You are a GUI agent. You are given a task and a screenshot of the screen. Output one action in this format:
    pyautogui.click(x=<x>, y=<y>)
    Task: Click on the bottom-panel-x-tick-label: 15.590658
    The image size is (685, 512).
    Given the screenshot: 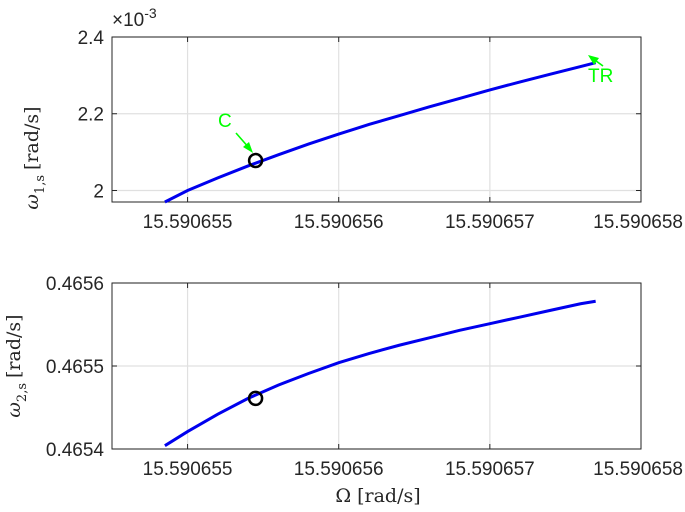 What is the action you would take?
    pyautogui.click(x=638, y=469)
    